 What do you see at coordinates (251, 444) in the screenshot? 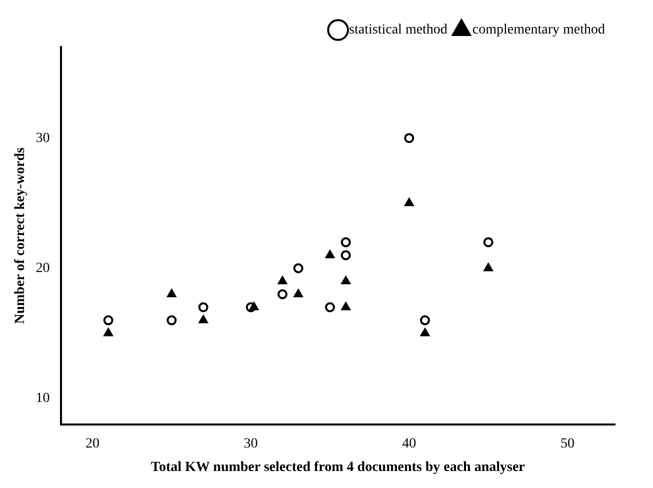
I see `x-tick-label: 30` at bounding box center [251, 444].